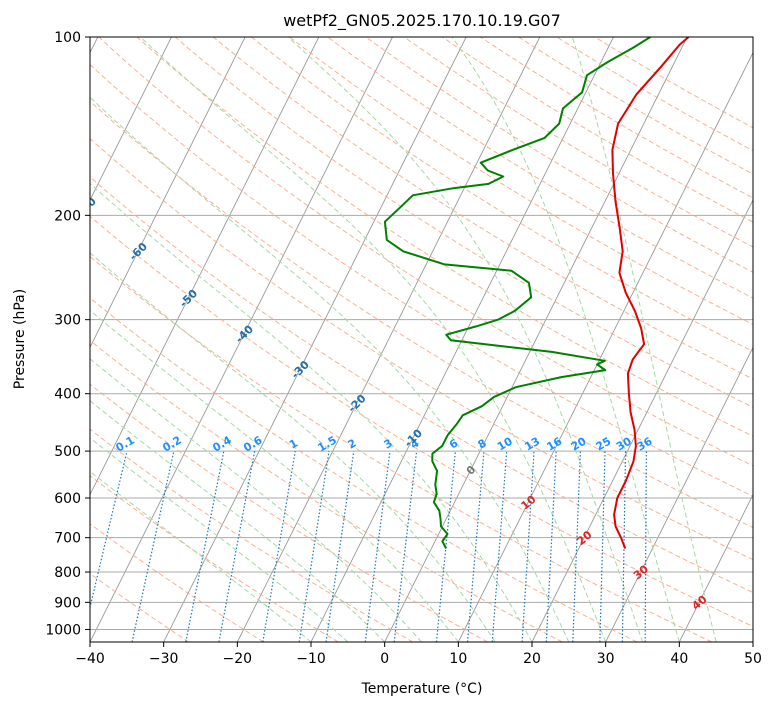 This screenshot has height=708, width=775. What do you see at coordinates (300, 369) in the screenshot?
I see `isotherm-label: -30` at bounding box center [300, 369].